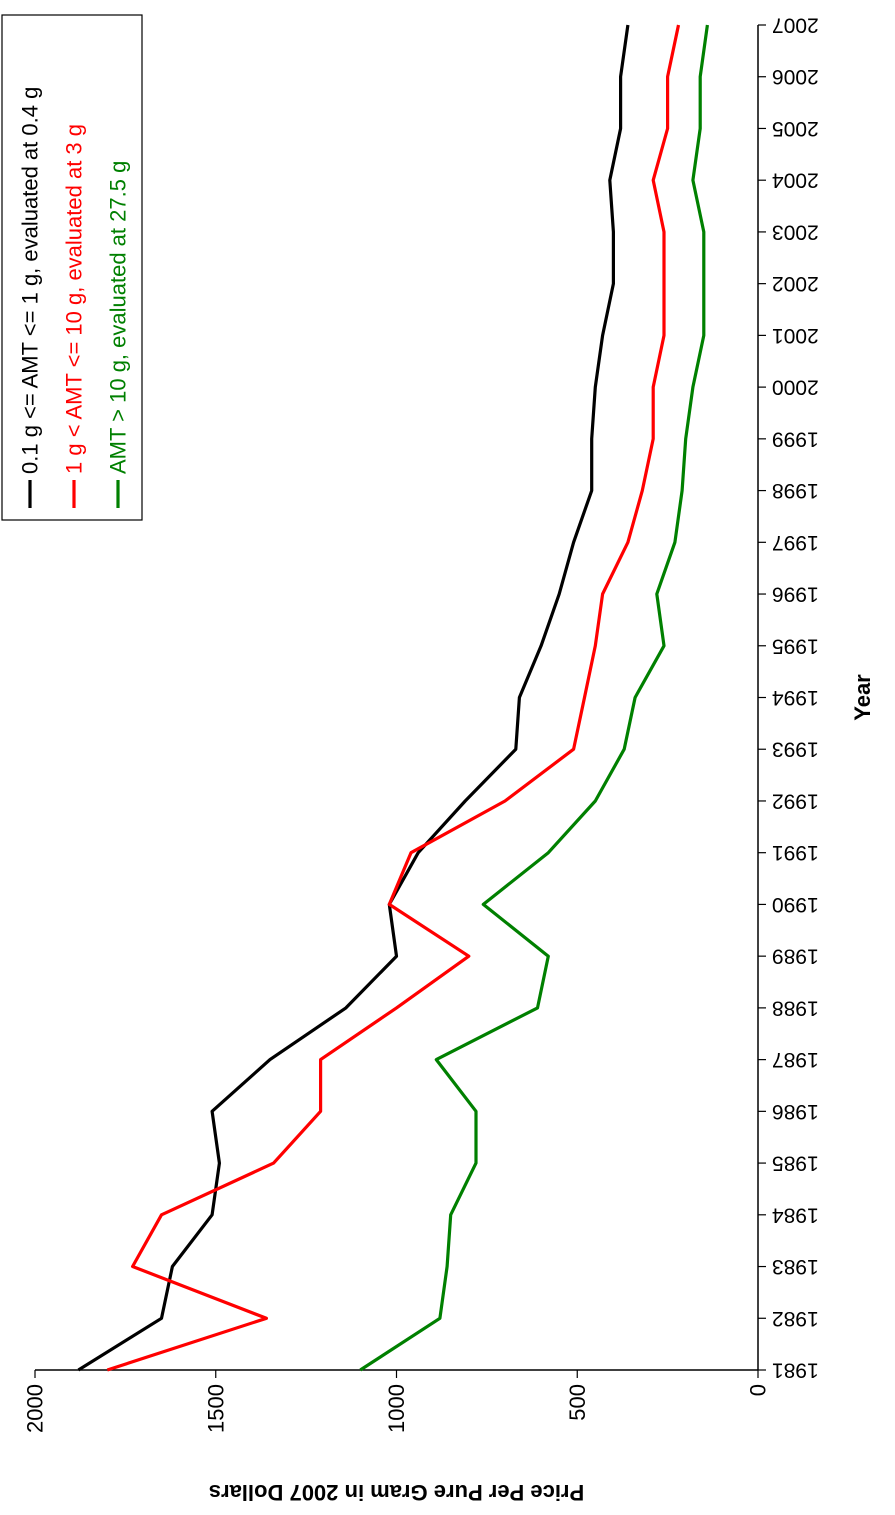 The image size is (895, 1515). I want to click on x-tick-label: 1997, so click(795, 542).